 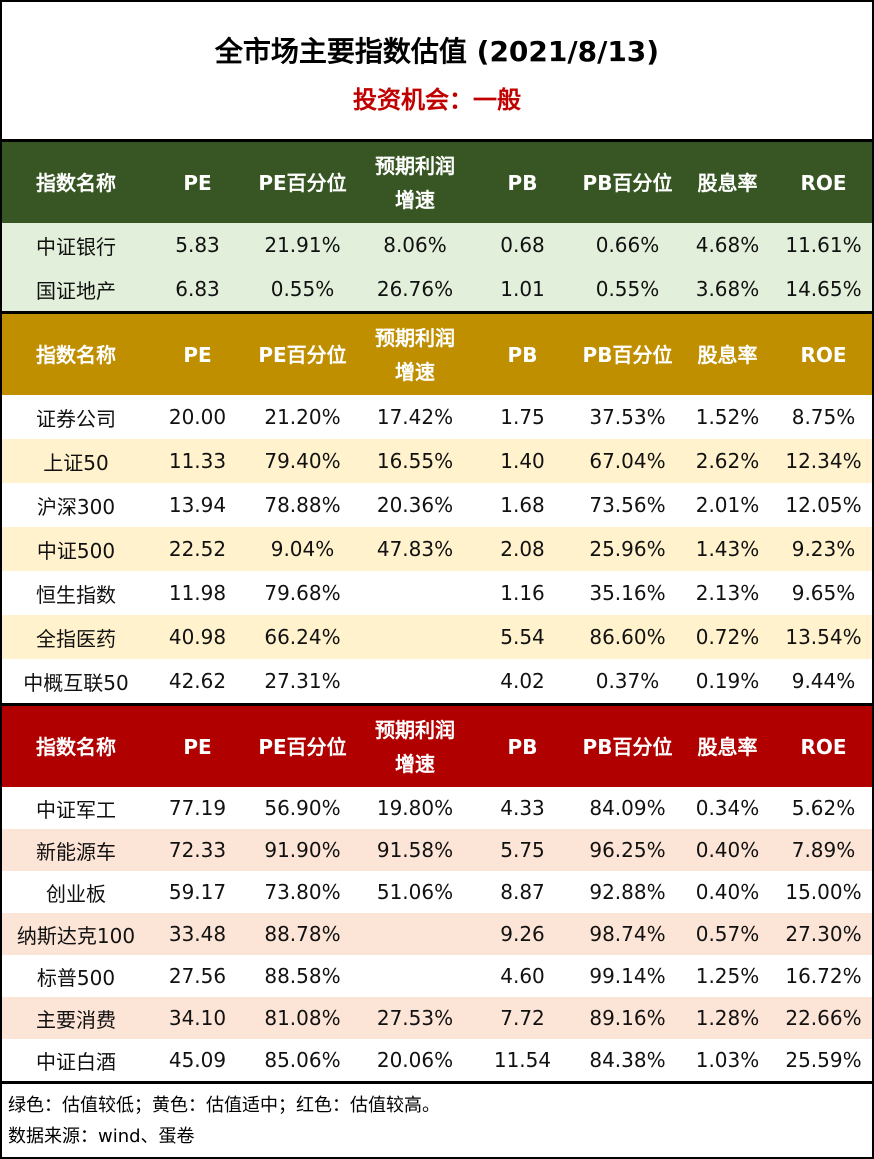 I want to click on value-cell: 73.56%, so click(x=627, y=505).